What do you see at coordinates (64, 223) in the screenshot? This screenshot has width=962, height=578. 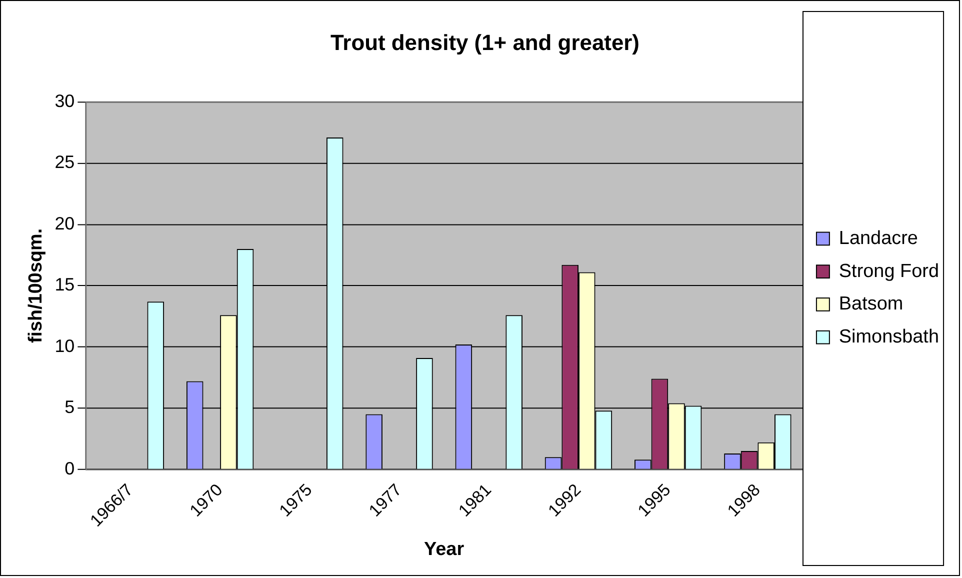 I see `y-tick-label: 20` at bounding box center [64, 223].